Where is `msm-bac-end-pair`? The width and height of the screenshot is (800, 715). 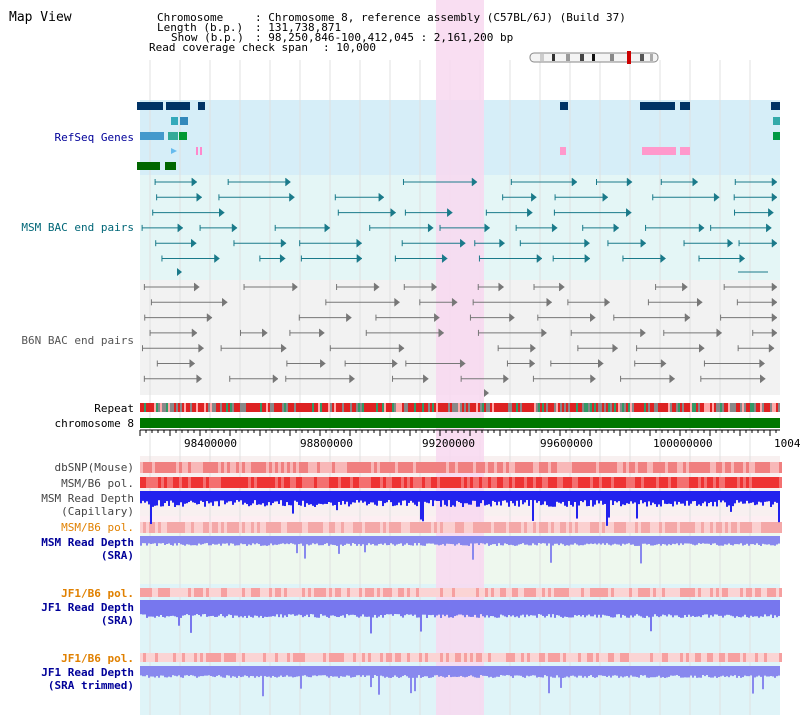 msm-bac-end-pair is located at coordinates (769, 228).